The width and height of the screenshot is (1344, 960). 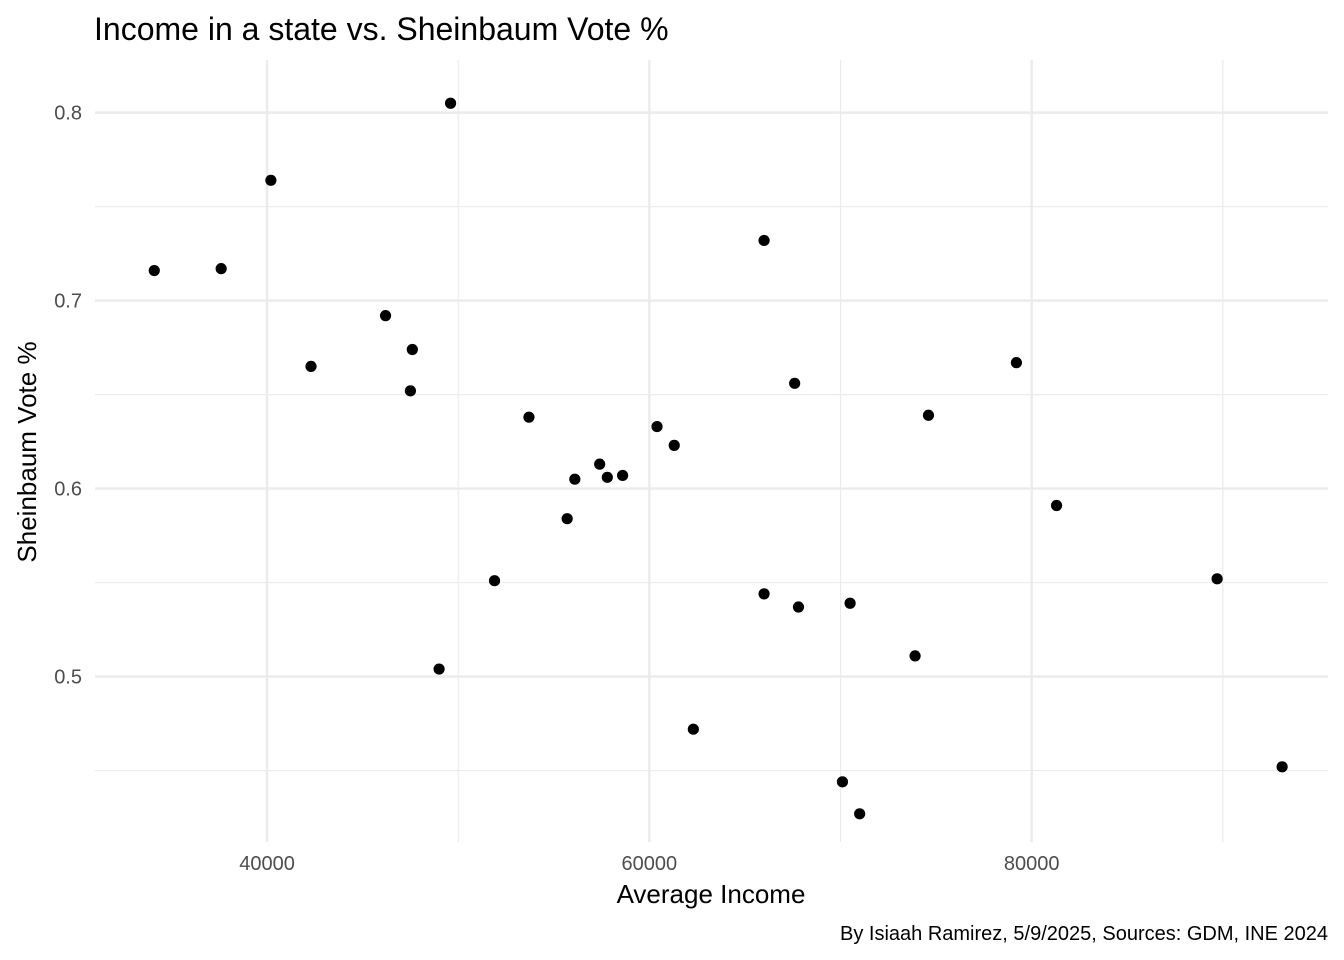 I want to click on x-tick-label: 40000, so click(x=267, y=864).